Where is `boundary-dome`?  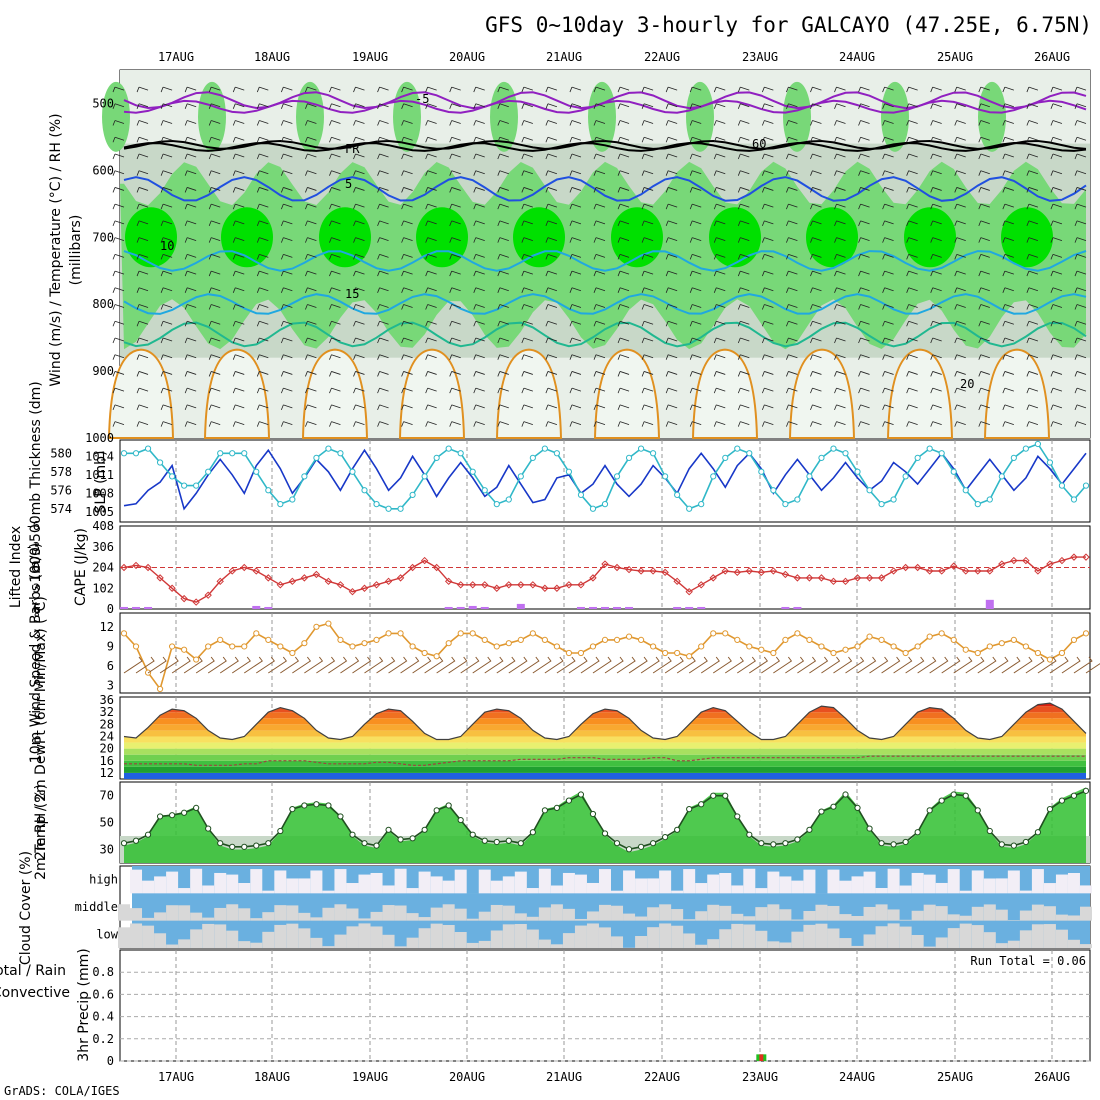
boundary-dome is located at coordinates (920, 393).